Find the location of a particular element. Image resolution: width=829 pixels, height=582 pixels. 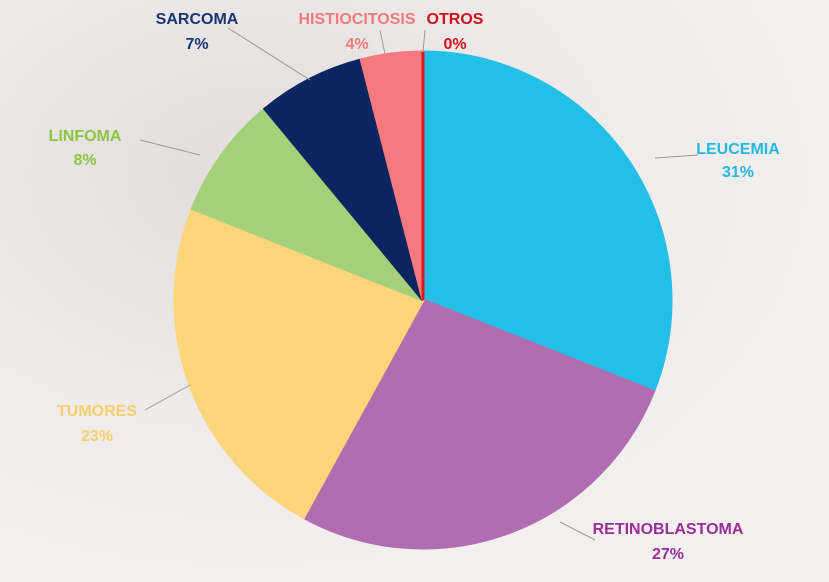

slice-value-label: 8% is located at coordinates (84, 160).